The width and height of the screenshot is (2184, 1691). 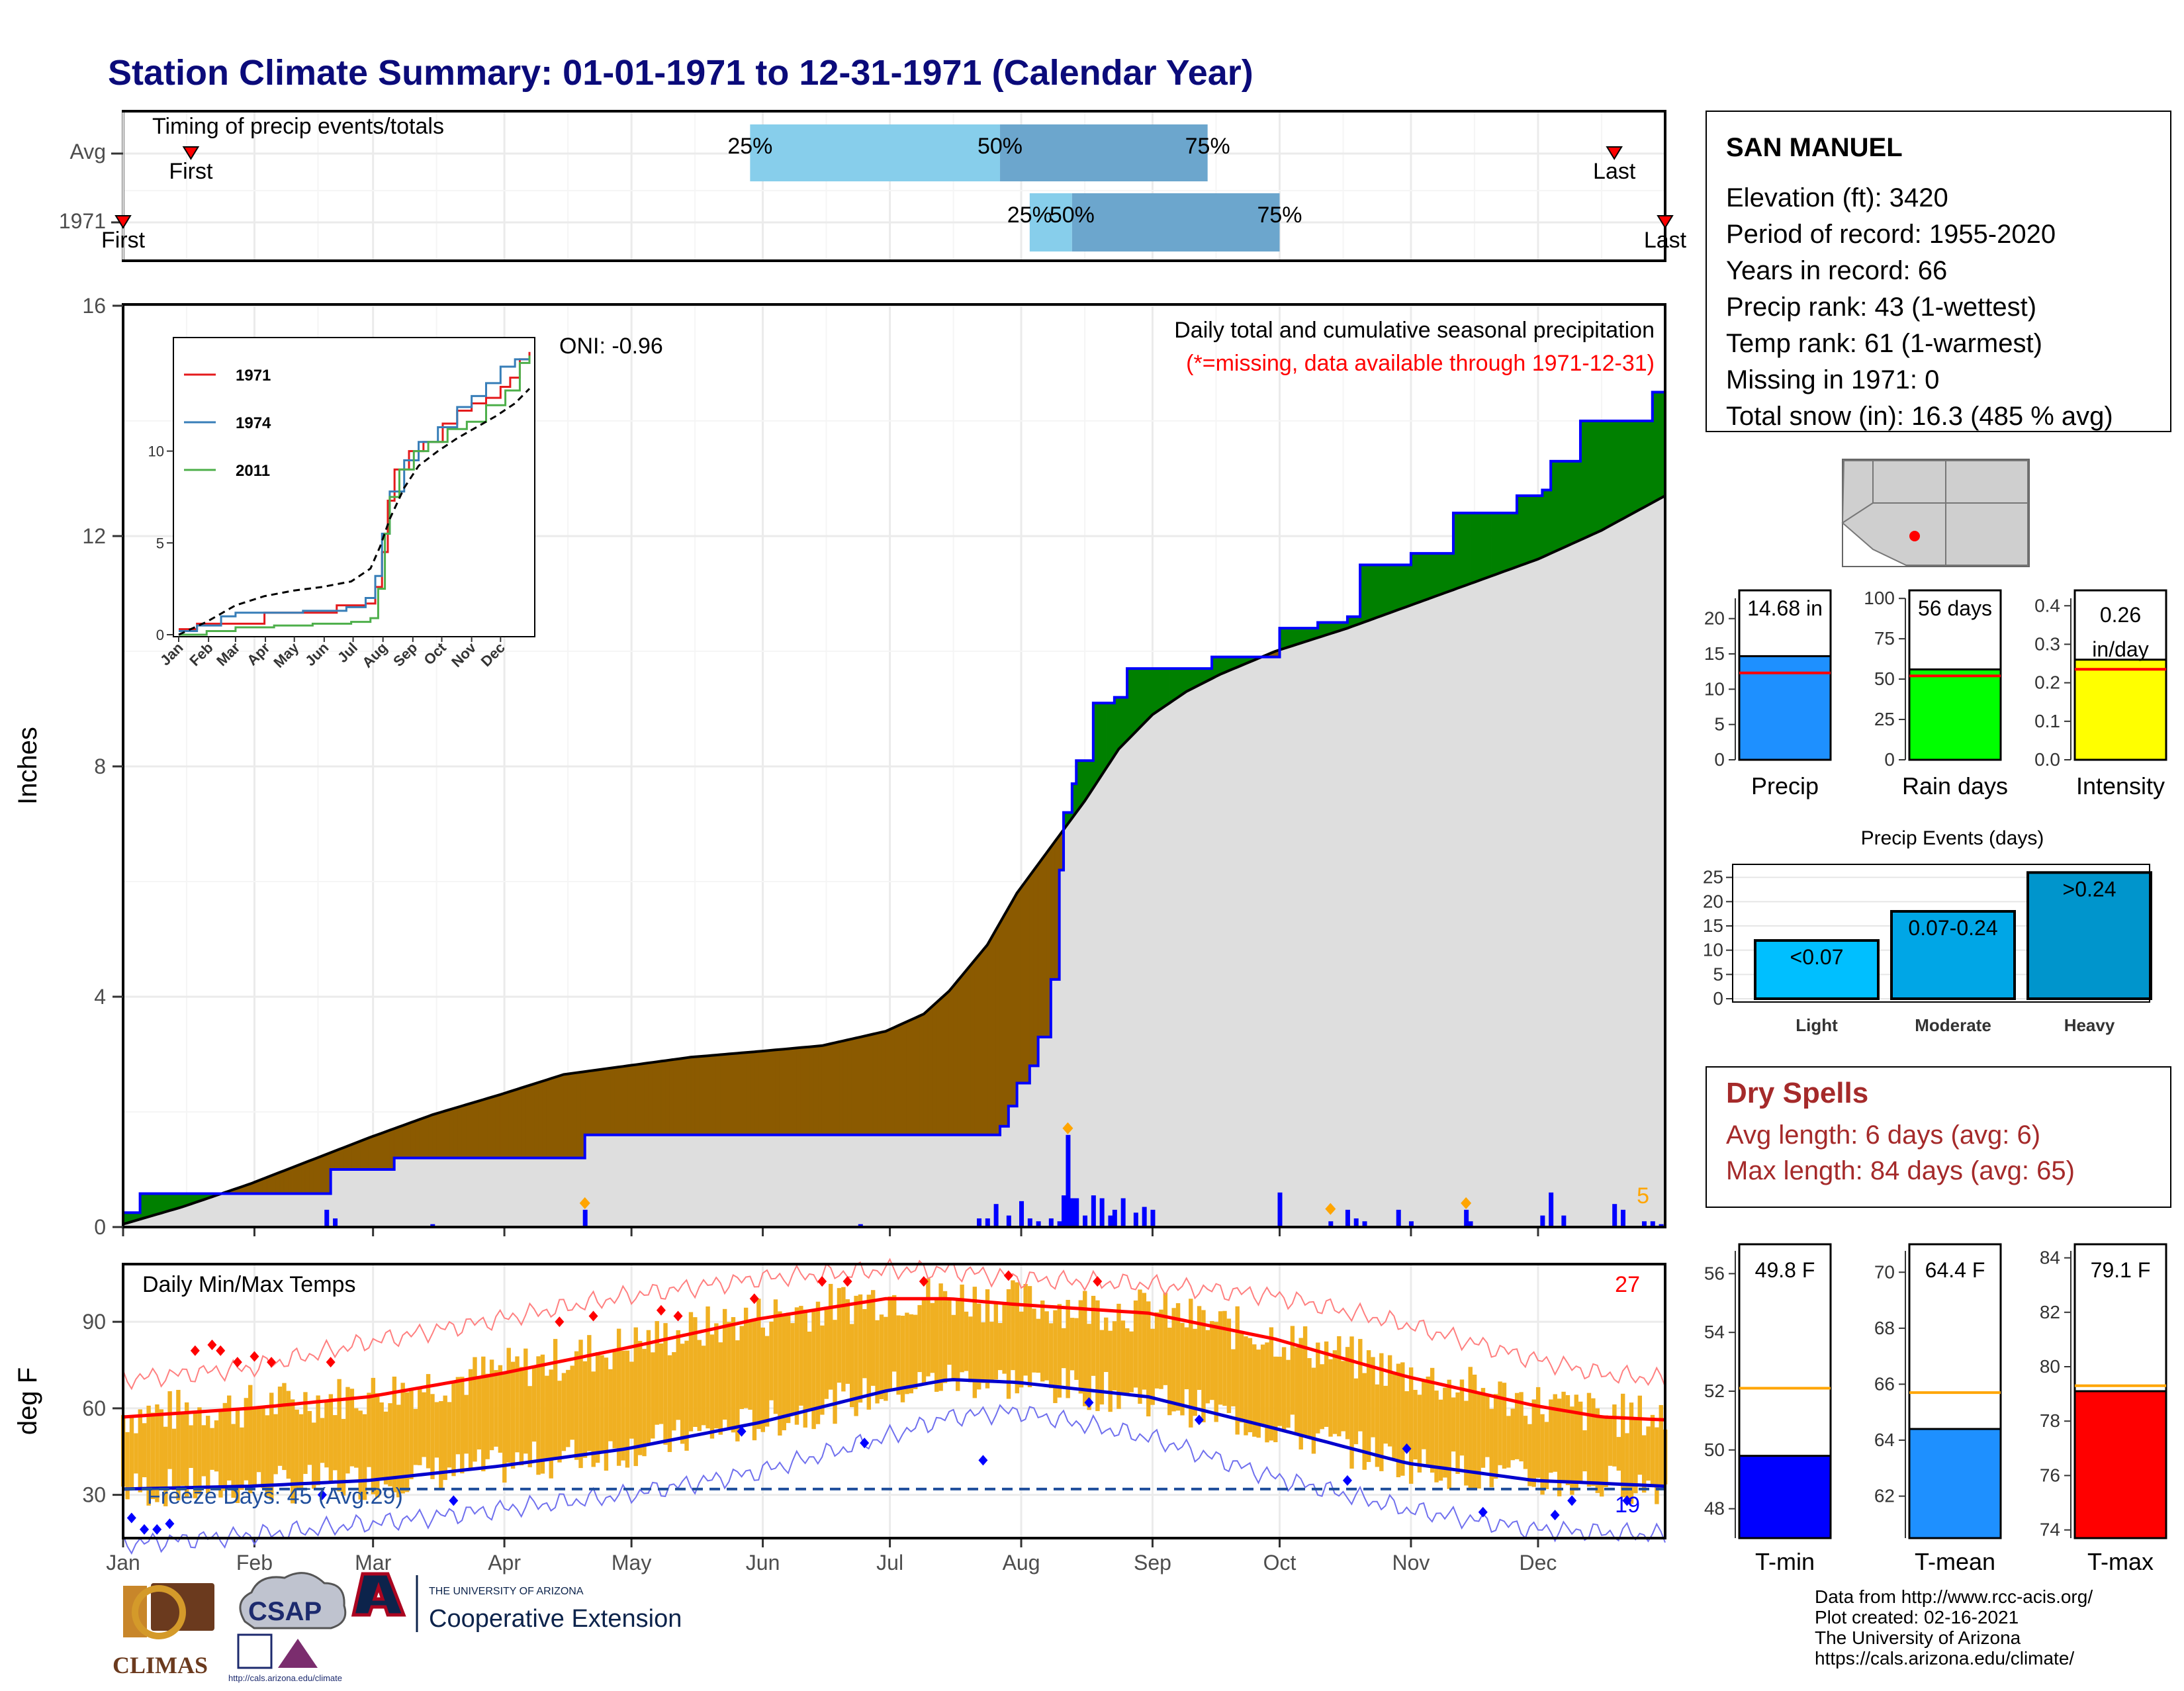 I want to click on summary-tick-label-Intensity-2: 0.2, so click(x=2047, y=682).